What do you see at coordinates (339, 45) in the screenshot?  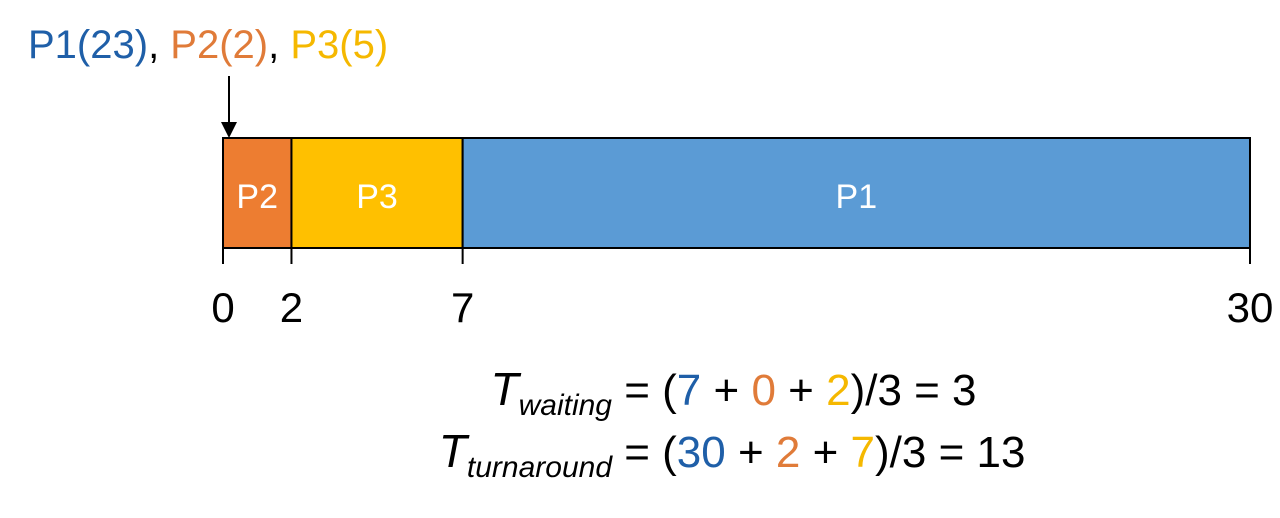 I see `title-part: P3(5)` at bounding box center [339, 45].